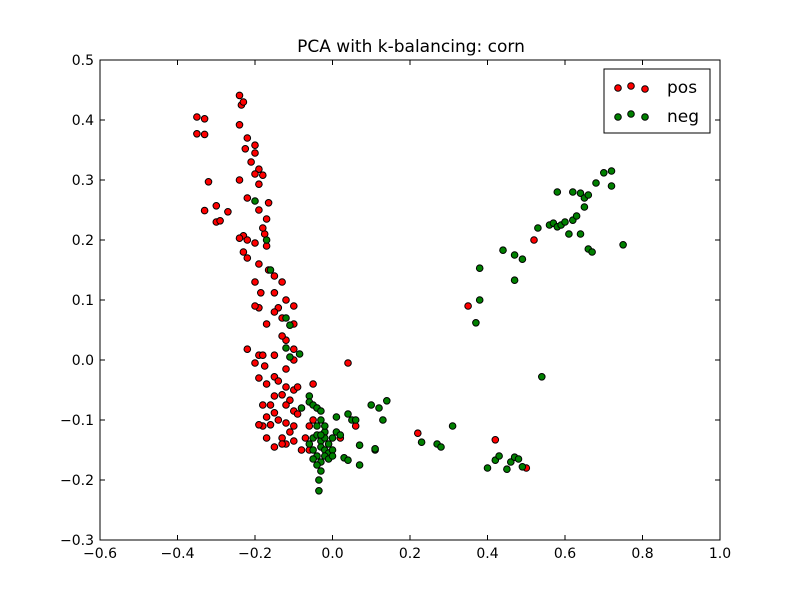  Describe the element at coordinates (77, 481) in the screenshot. I see `y-tick-label: −0.2` at that location.